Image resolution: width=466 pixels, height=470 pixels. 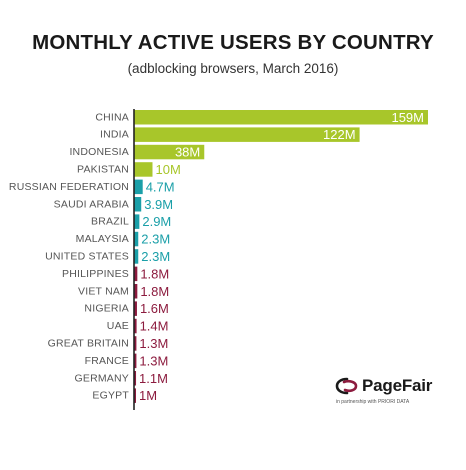 I want to click on category-label: VIET NAM, so click(x=103, y=291).